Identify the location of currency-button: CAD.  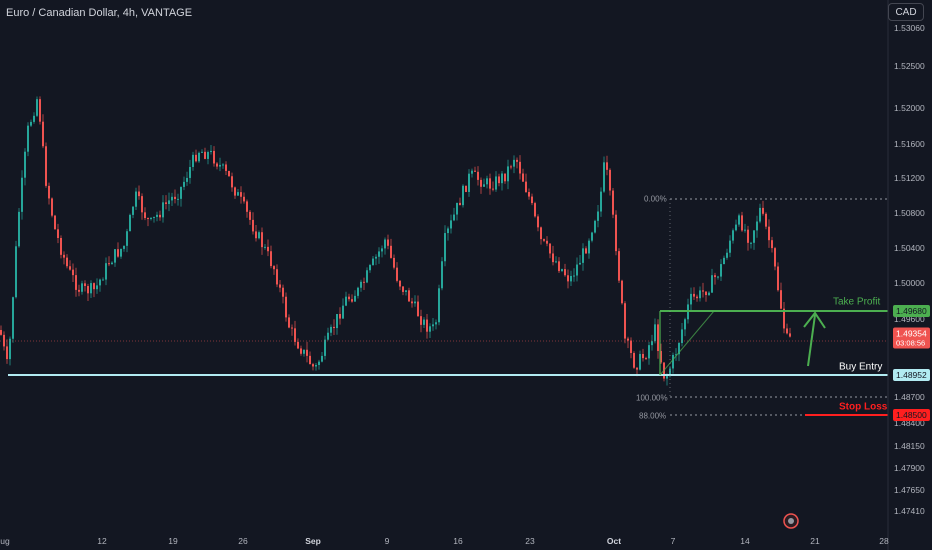
(906, 12).